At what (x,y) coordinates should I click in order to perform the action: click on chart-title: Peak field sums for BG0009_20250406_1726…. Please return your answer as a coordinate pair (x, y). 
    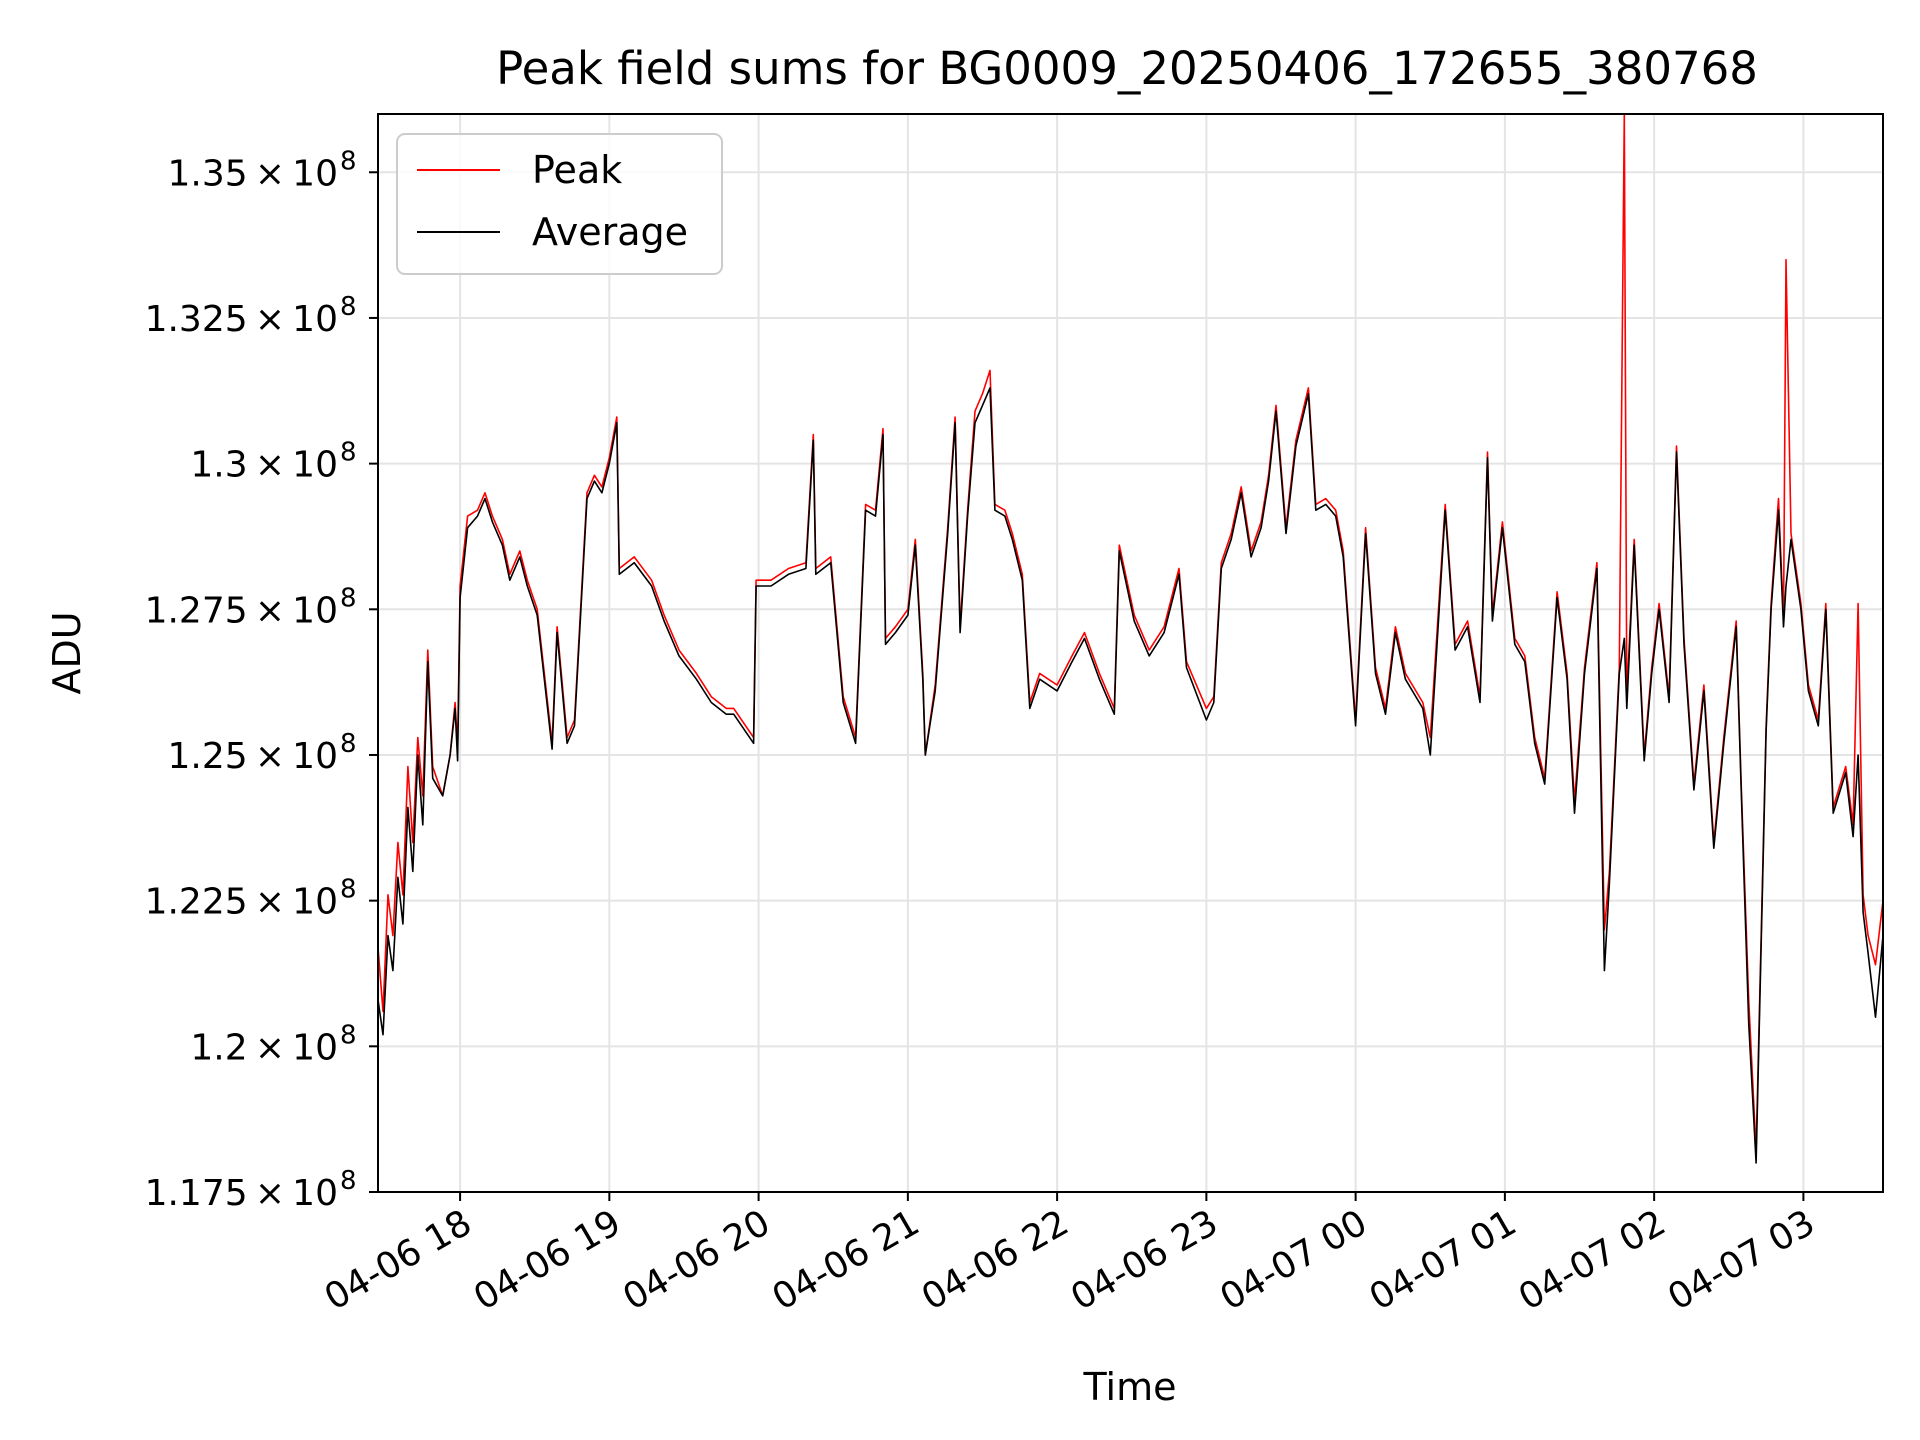
    Looking at the image, I should click on (1127, 68).